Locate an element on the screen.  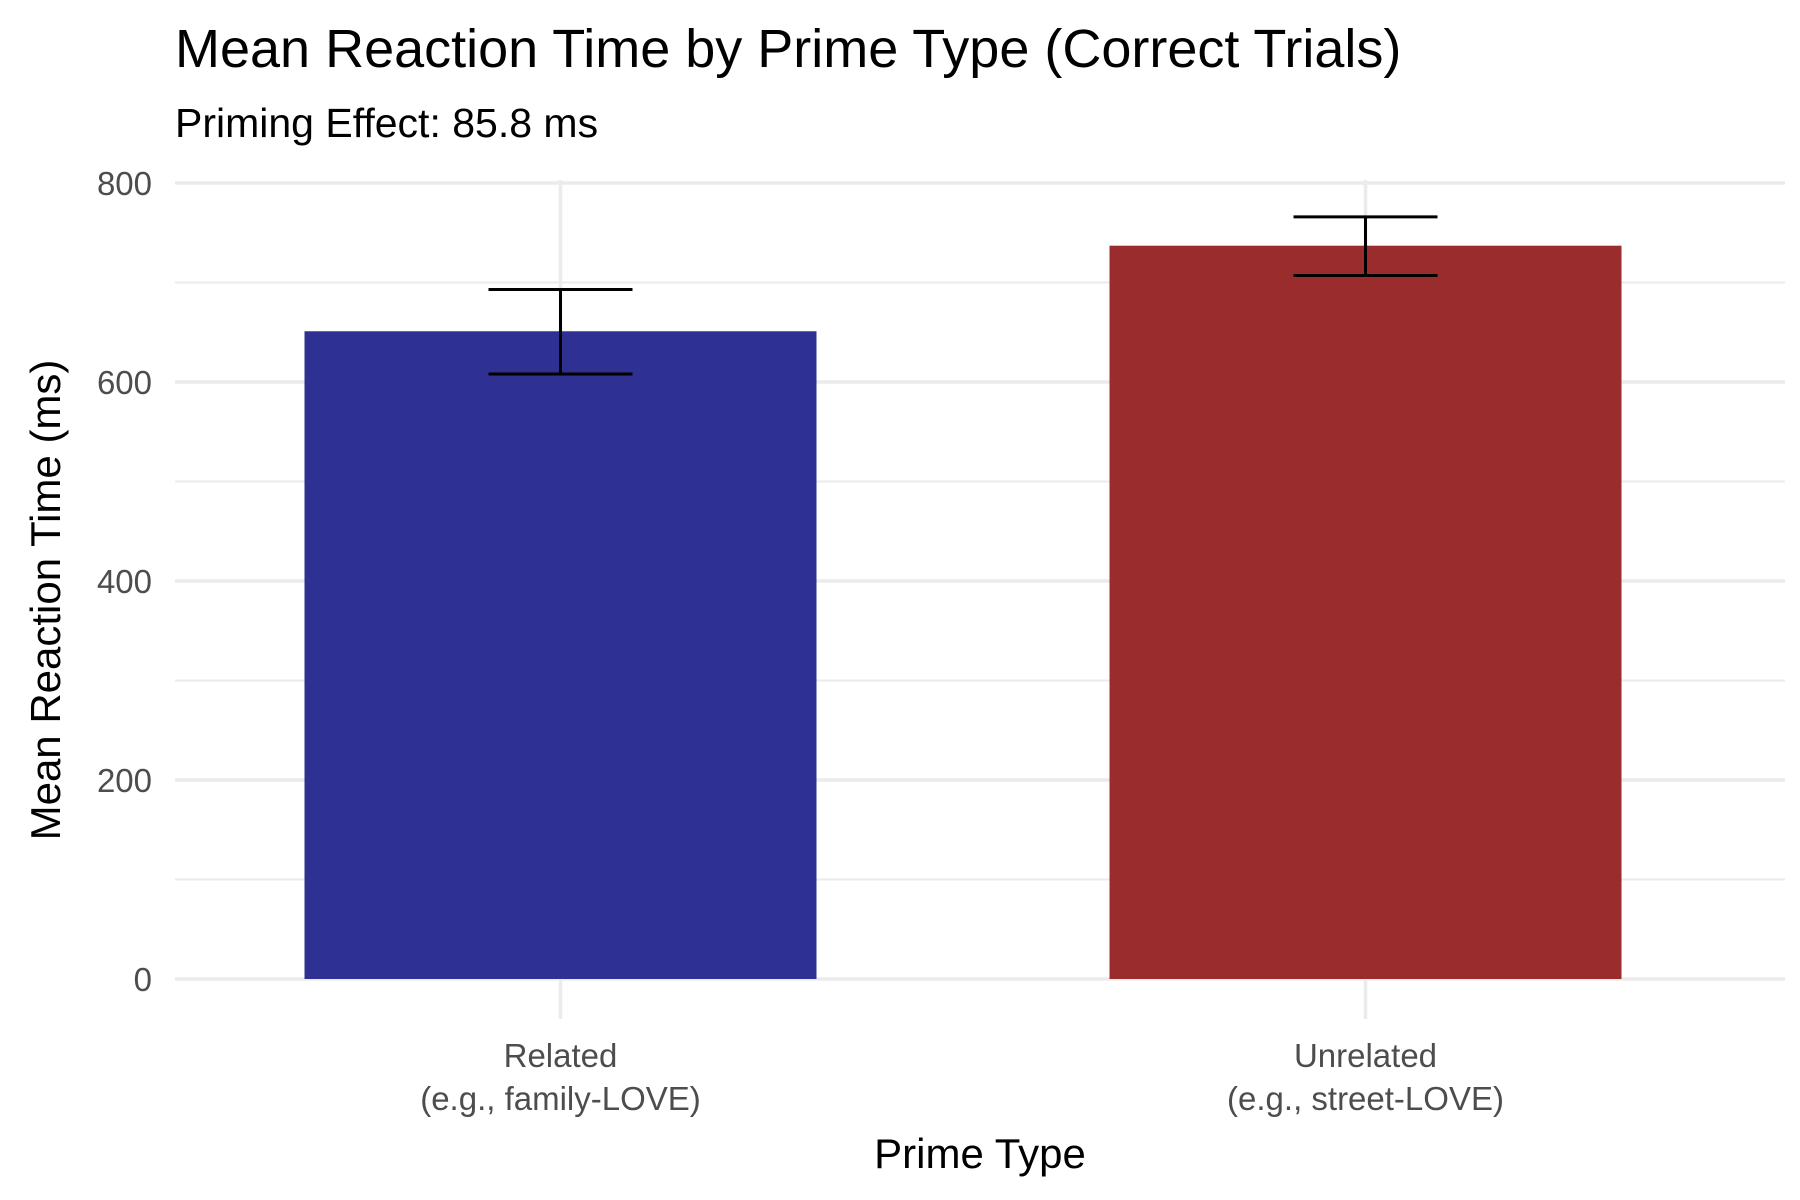
x-tick-label-example: (e.g., street-LOVE) is located at coordinates (1365, 1098).